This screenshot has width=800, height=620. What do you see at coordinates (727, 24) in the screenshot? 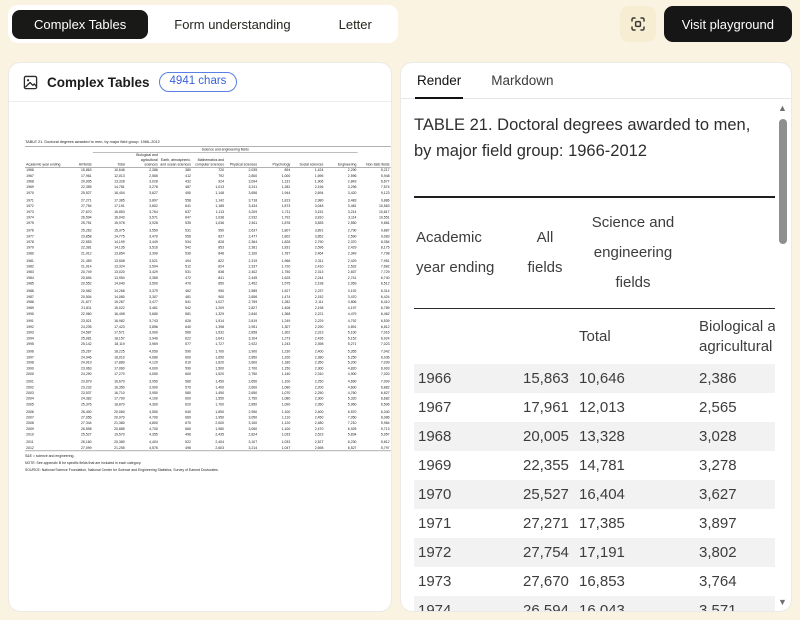
I see `visit-playground-button: Visit playground` at bounding box center [727, 24].